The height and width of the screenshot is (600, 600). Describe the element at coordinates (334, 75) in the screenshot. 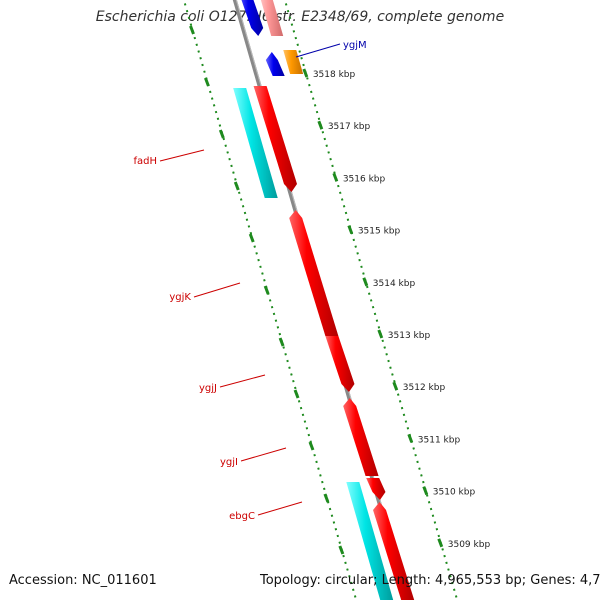

I see `ruler-tick-label: 3518 kbp` at that location.